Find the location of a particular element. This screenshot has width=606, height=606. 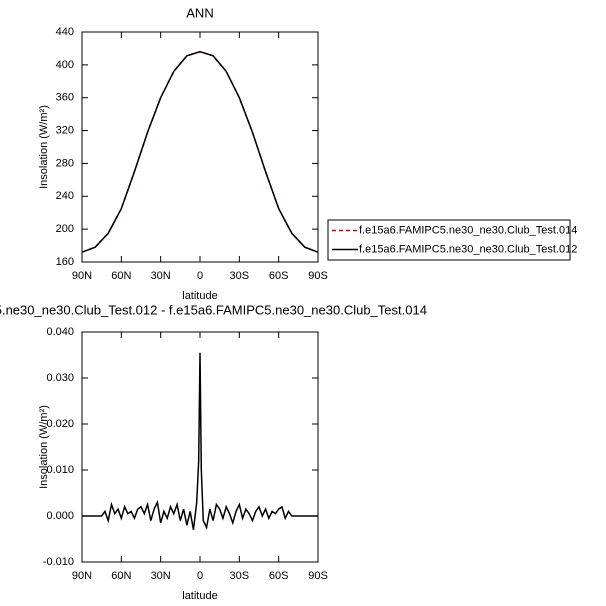

y-tick-label: 0.030 is located at coordinates (60, 378).